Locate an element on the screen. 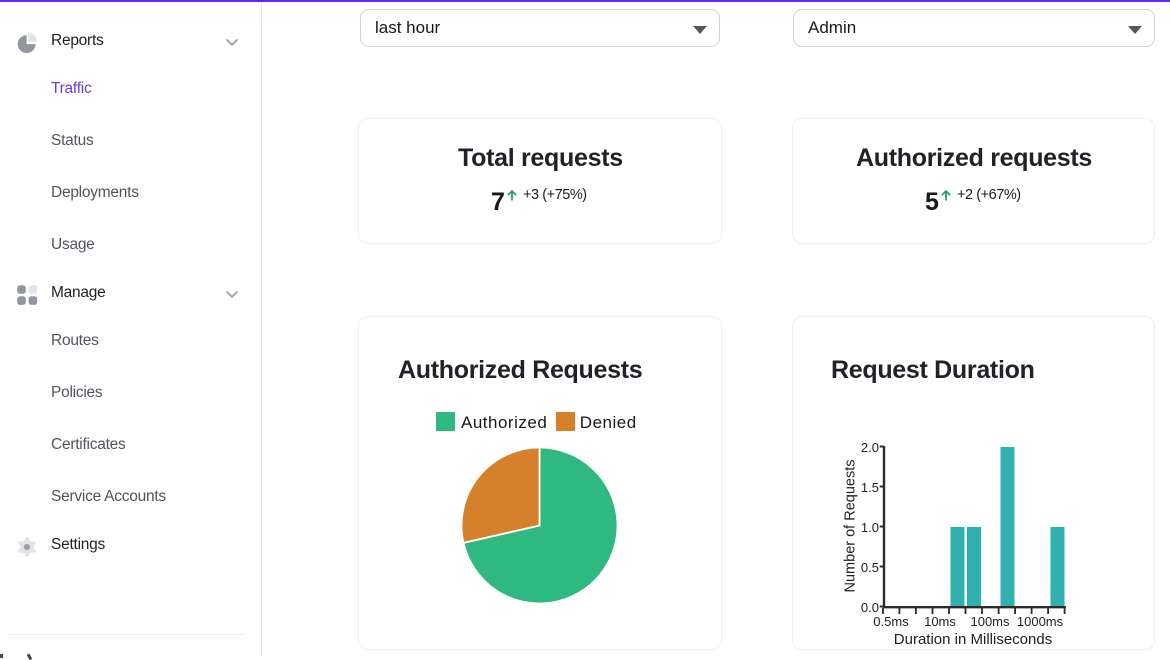 Image resolution: width=1170 pixels, height=660 pixels. svg-text: 10ms is located at coordinates (940, 621).